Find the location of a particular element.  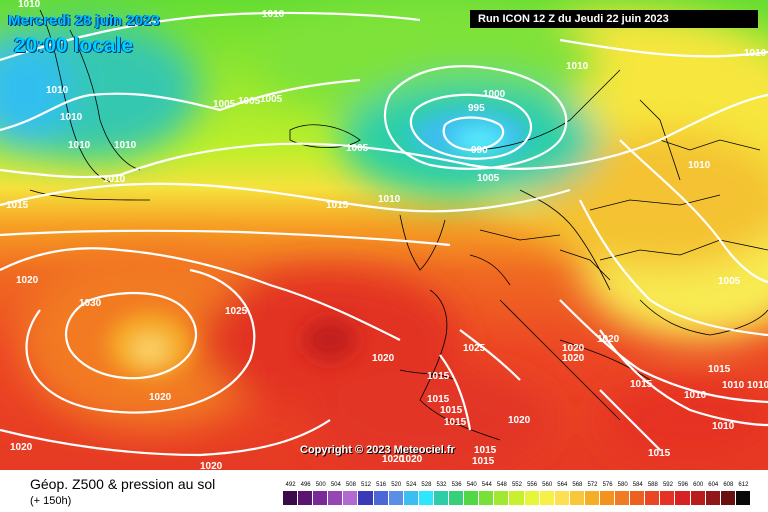

isobar-label-1020-f: 1020 is located at coordinates (608, 339).